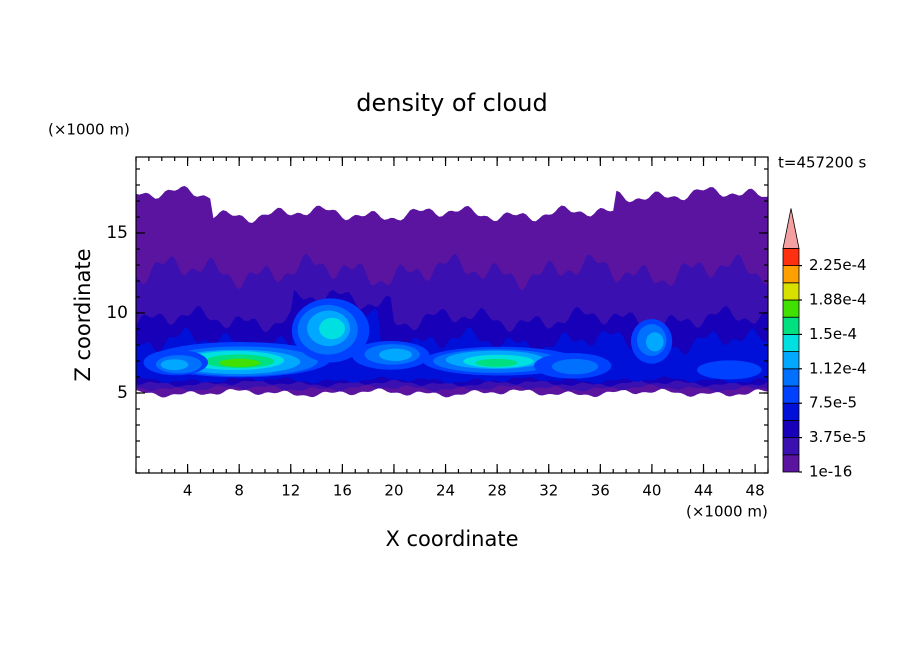 This screenshot has height=654, width=904. I want to click on y-axis-label: Z coordinate, so click(83, 314).